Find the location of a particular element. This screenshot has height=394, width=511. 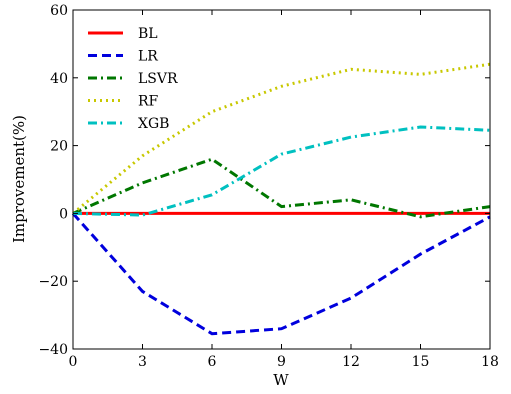

legend: BL LR LSVR RF XGB is located at coordinates (133, 79).